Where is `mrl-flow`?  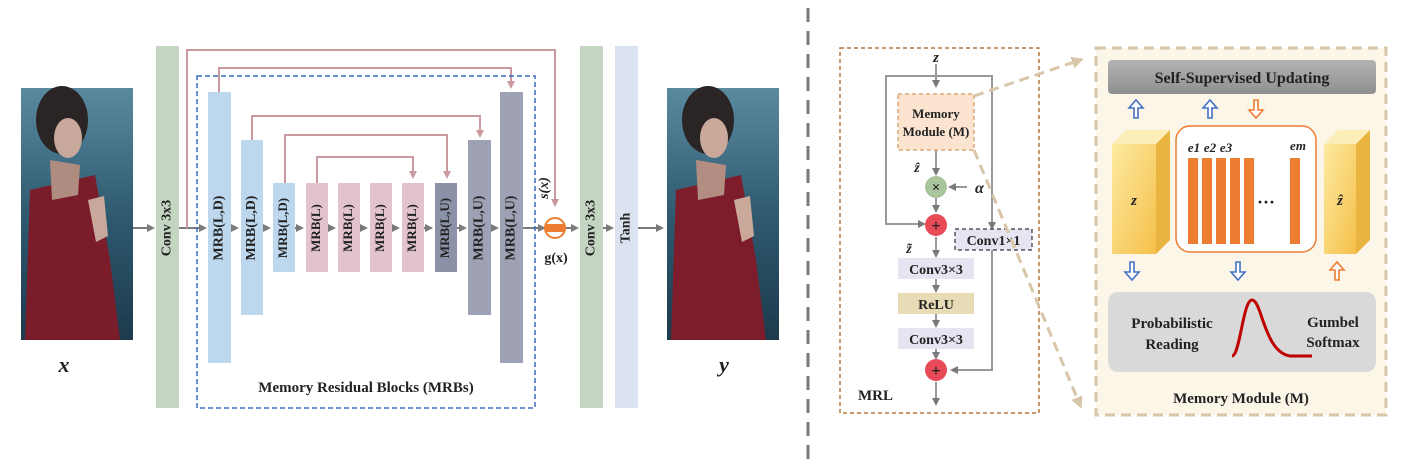
mrl-flow is located at coordinates (940, 235).